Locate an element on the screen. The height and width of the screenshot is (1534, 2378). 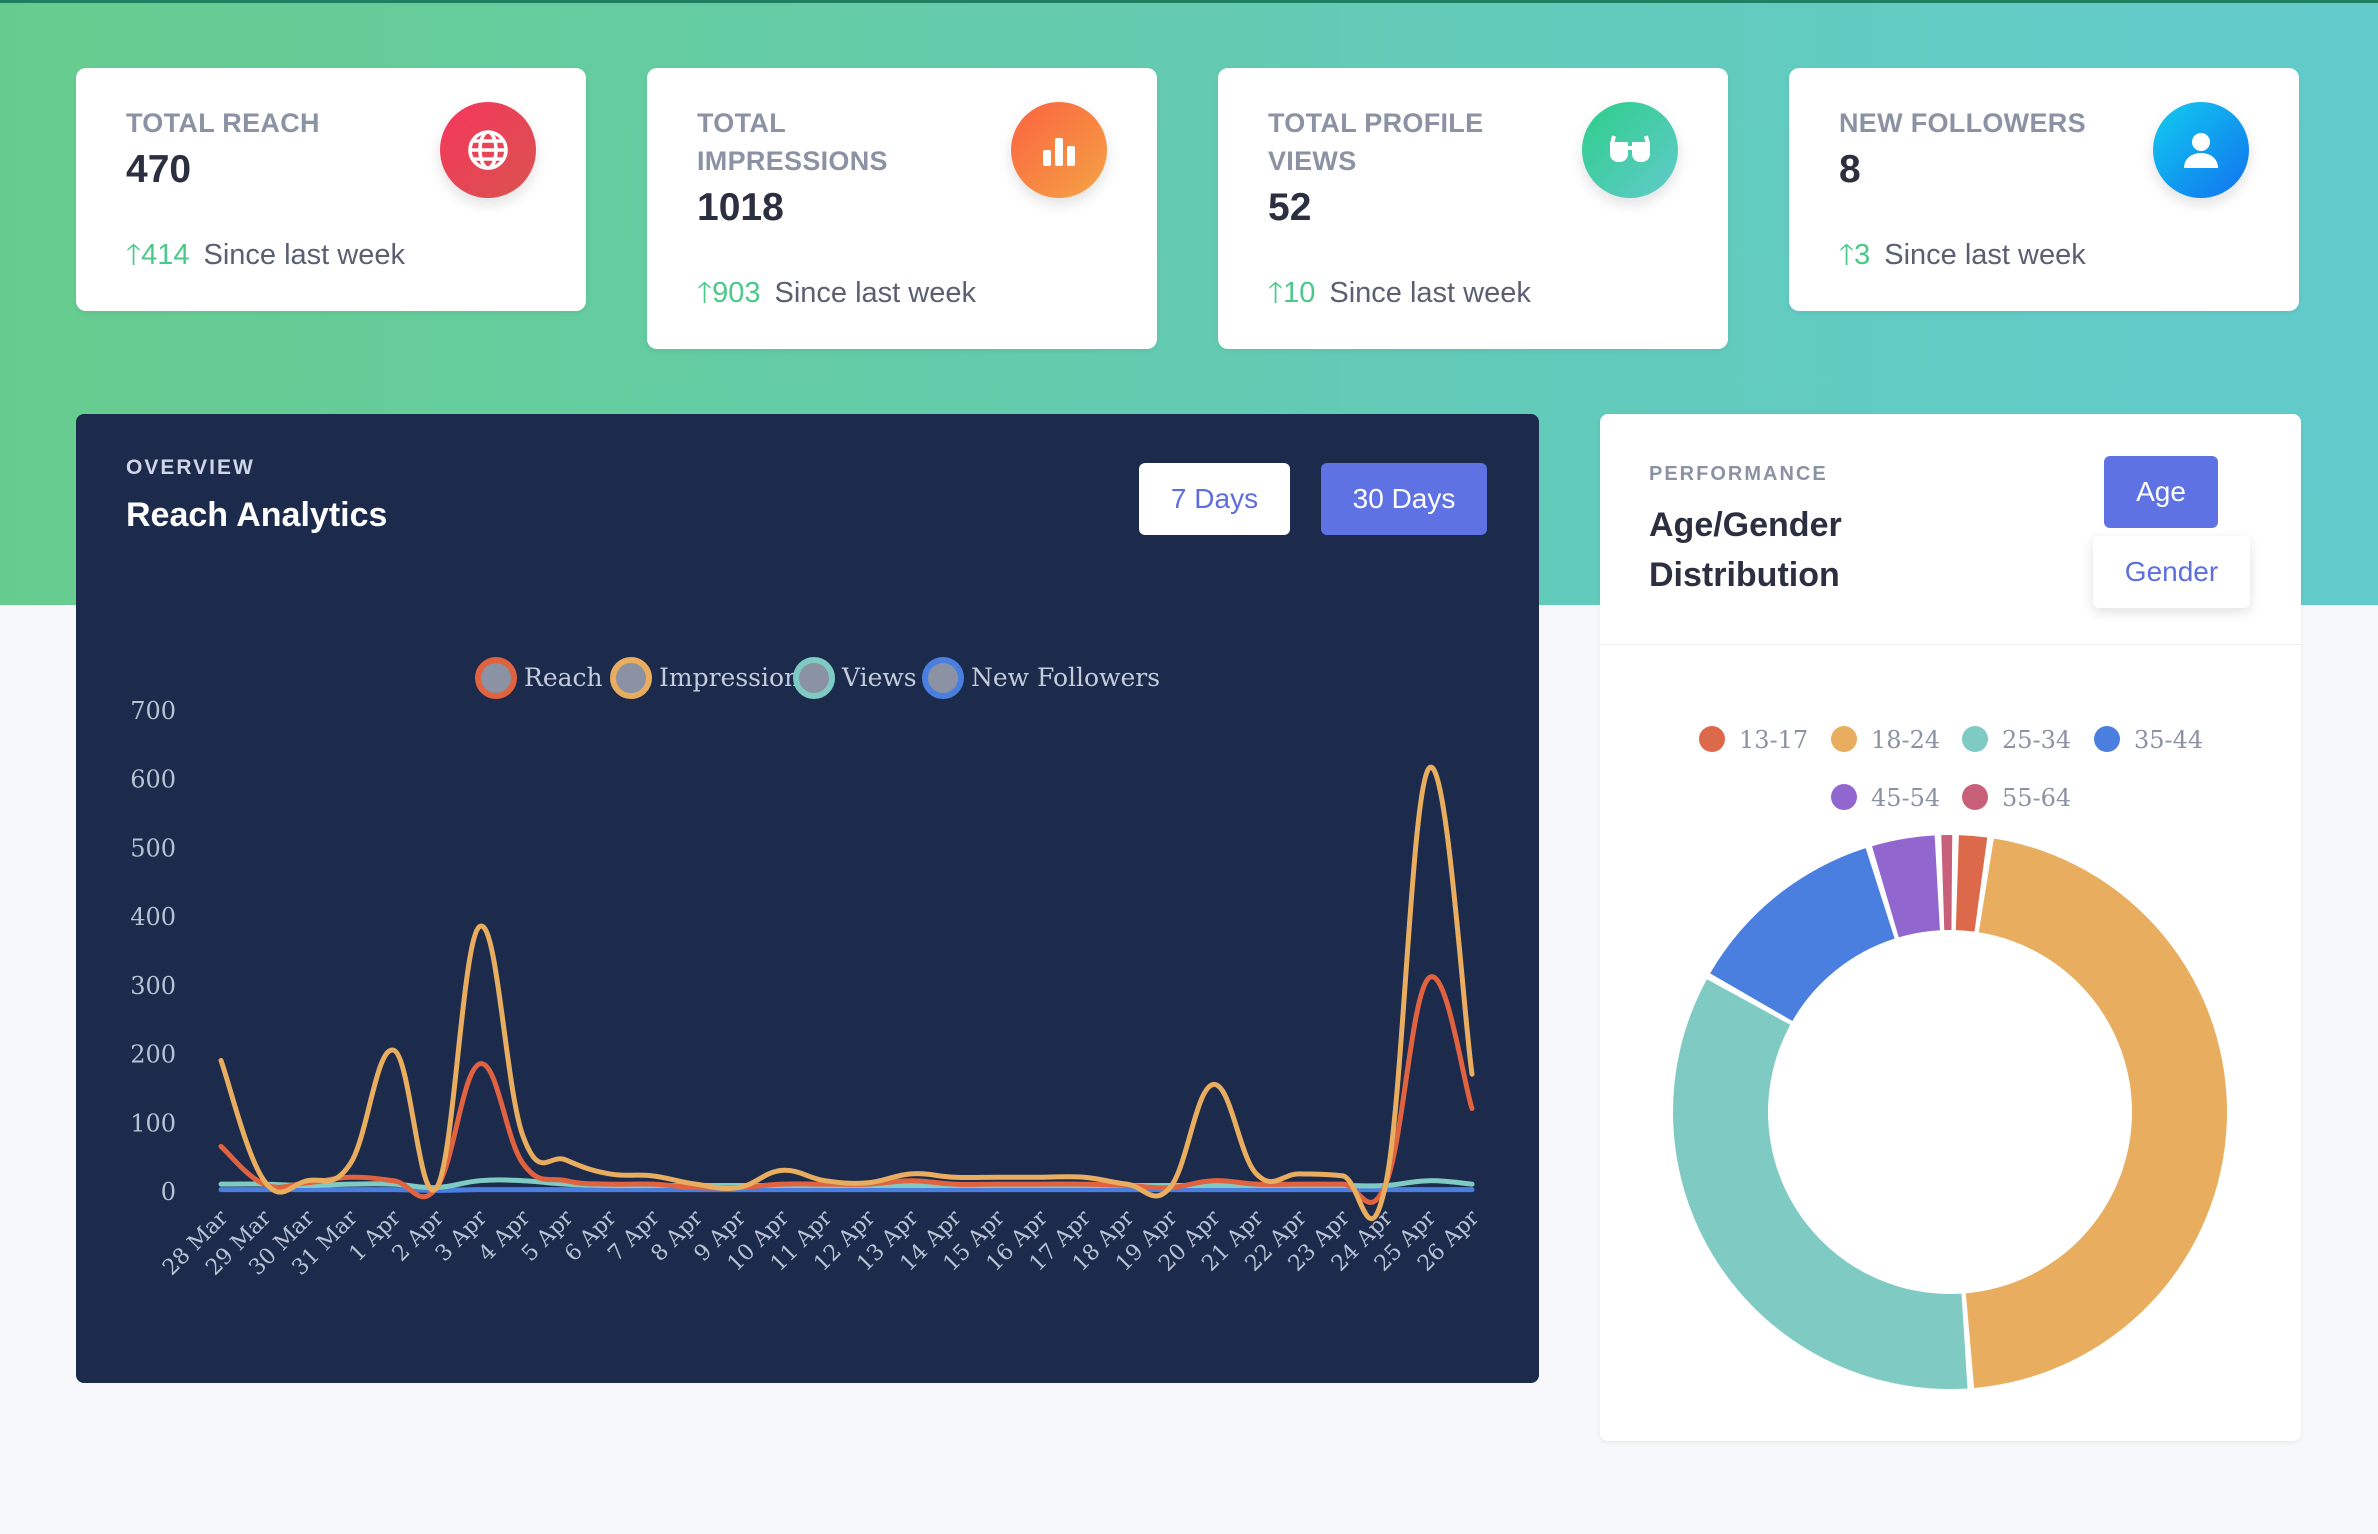
y-tick-label: 500 is located at coordinates (153, 848).